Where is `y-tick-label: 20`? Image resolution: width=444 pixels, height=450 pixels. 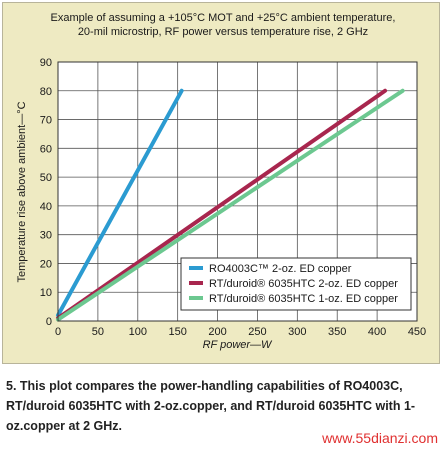 y-tick-label: 20 is located at coordinates (46, 264).